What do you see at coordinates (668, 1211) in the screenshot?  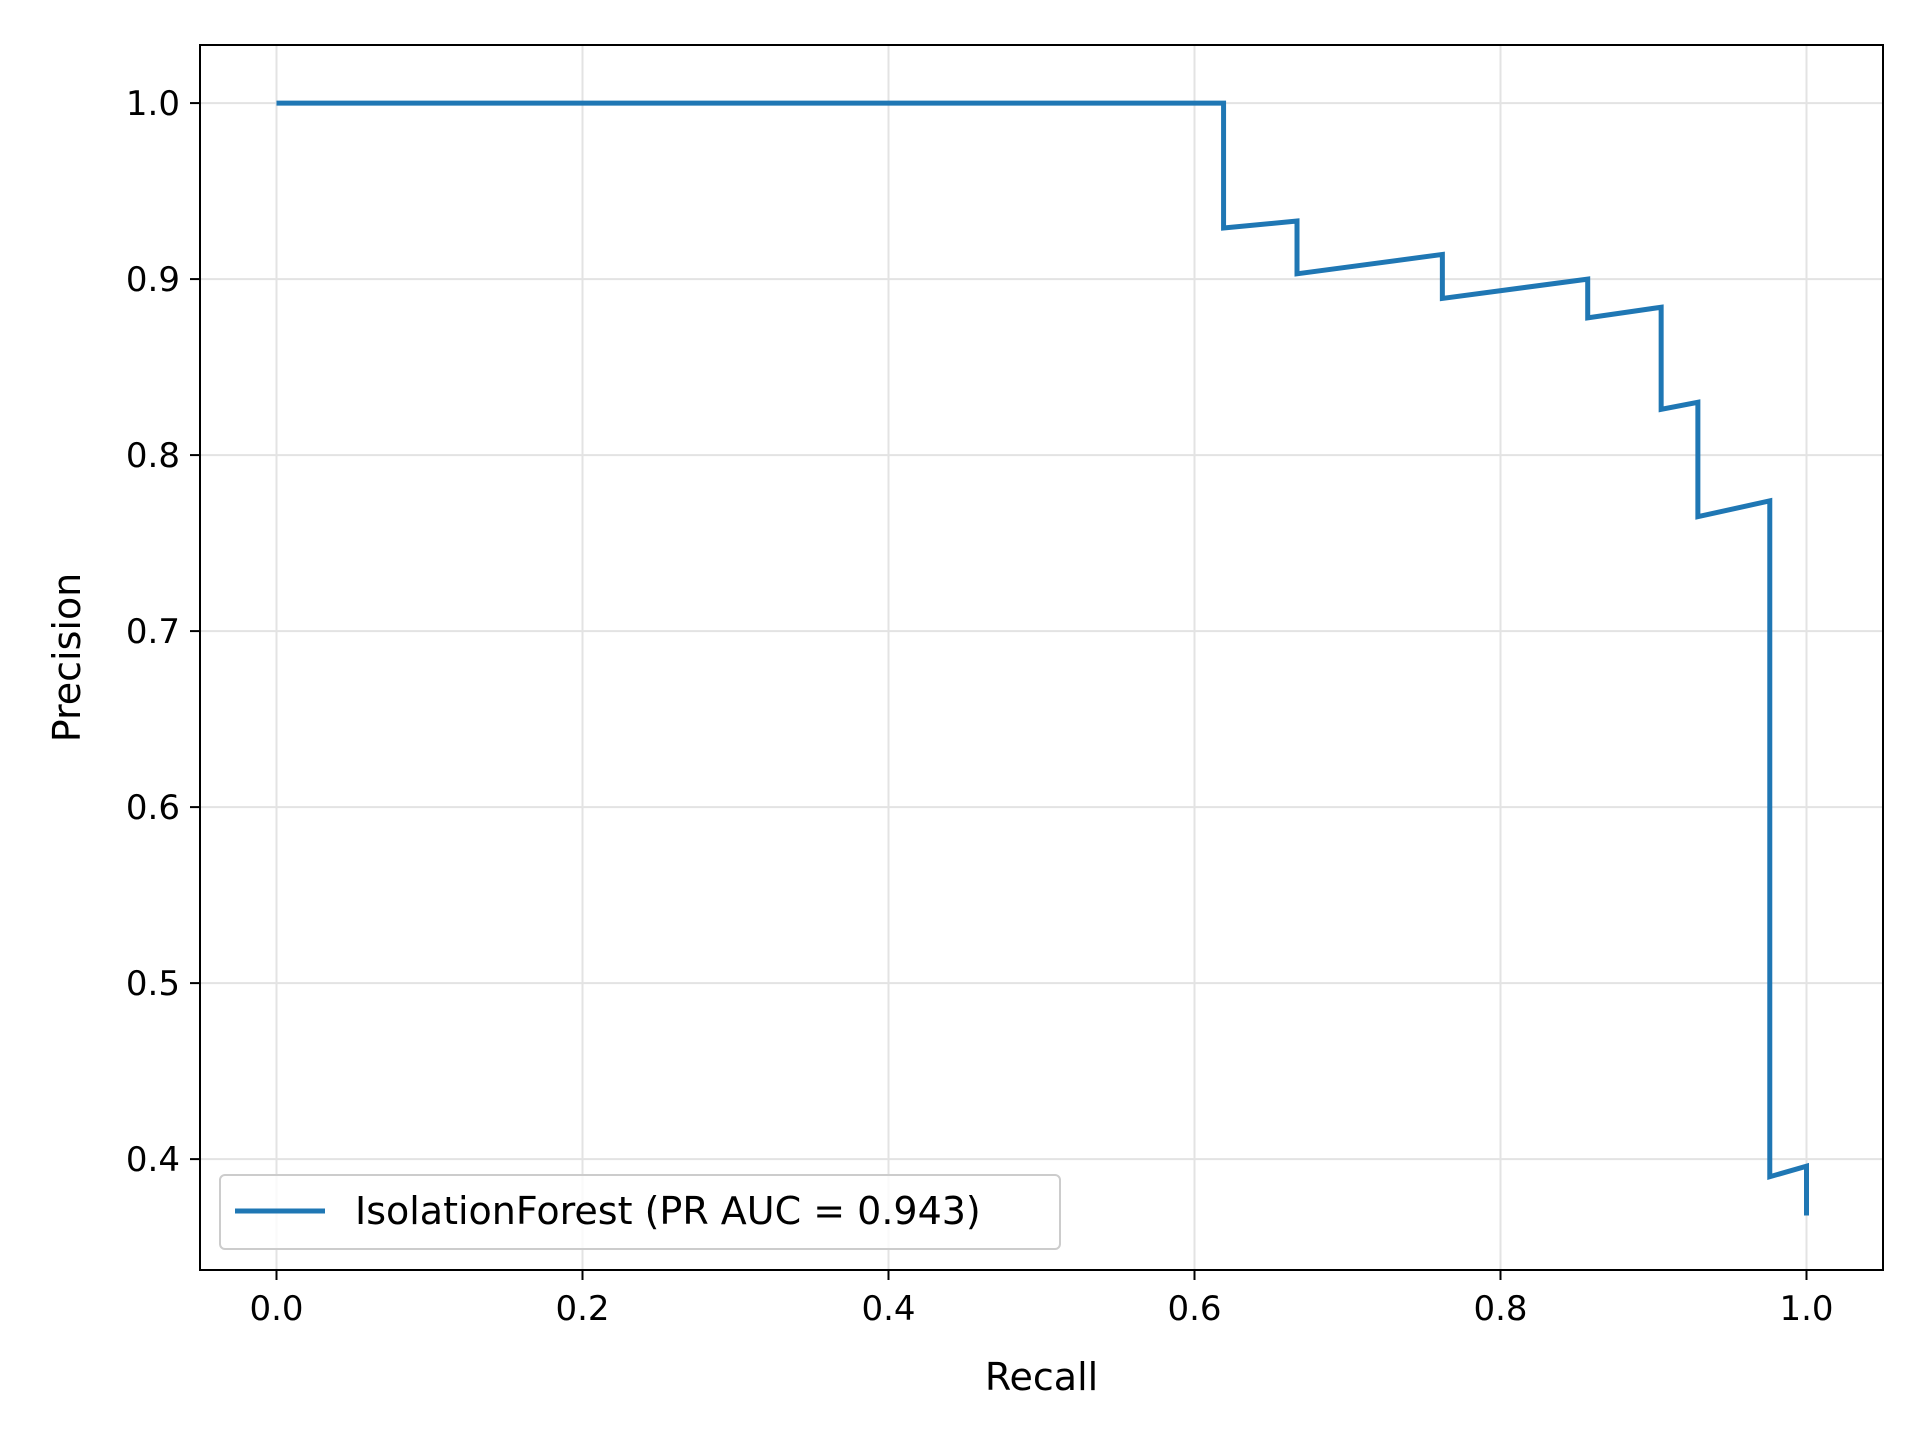 I see `legend-entry-label: IsolationForest (PR AUC = 0.943)` at bounding box center [668, 1211].